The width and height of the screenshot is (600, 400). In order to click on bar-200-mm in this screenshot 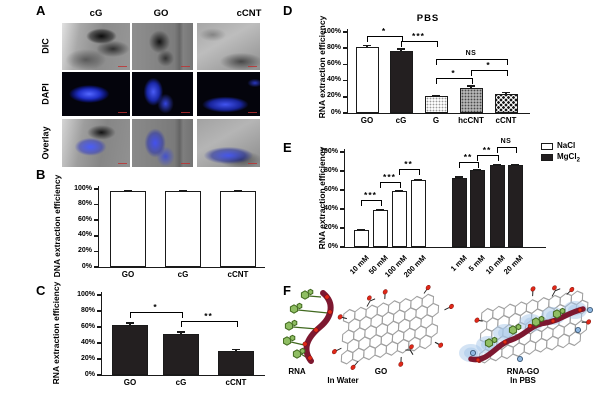, I will do `click(418, 213)`.